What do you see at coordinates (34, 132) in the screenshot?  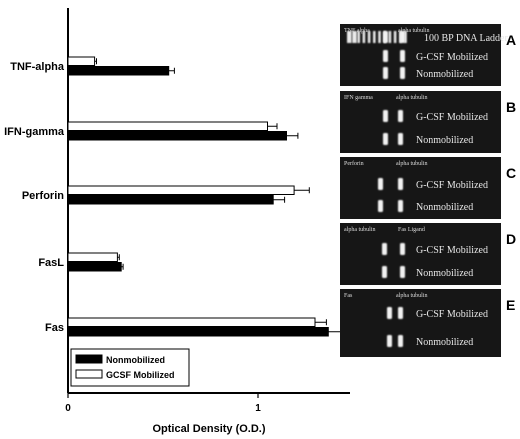 I see `category-label: IFN-gamma` at bounding box center [34, 132].